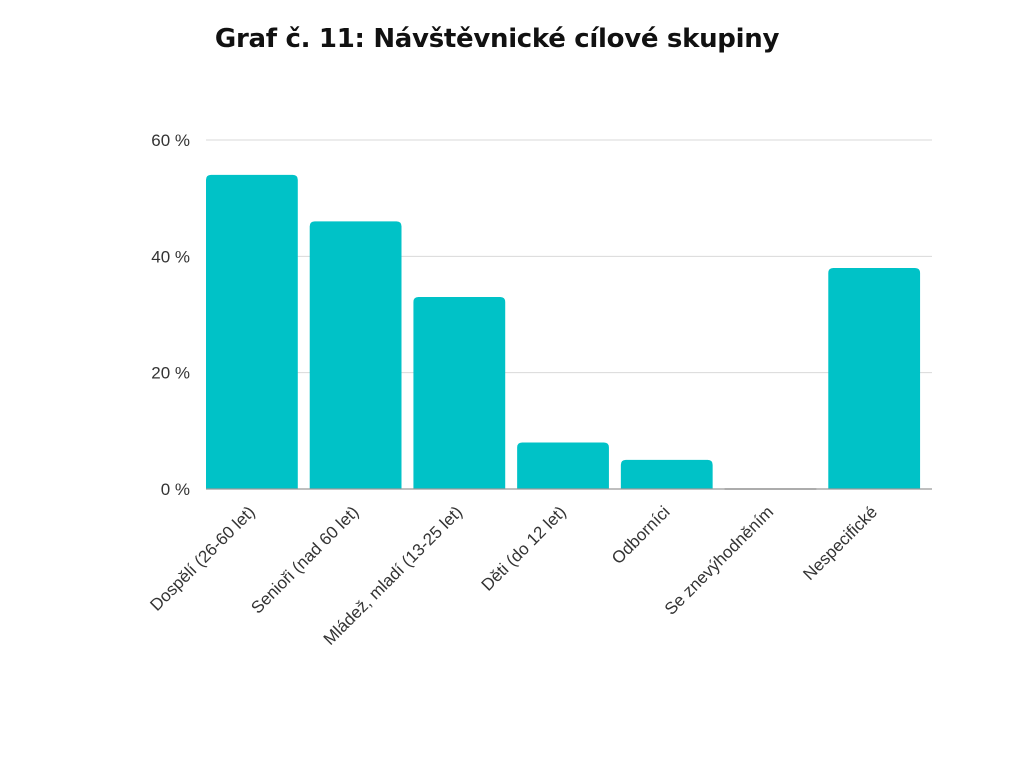  Describe the element at coordinates (524, 548) in the screenshot. I see `x-tick-label: Děti (do 12 let)` at that location.